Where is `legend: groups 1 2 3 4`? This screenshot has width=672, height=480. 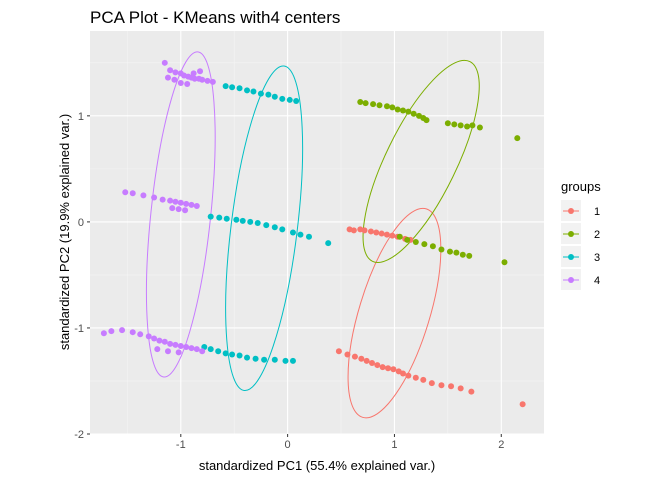 legend: groups 1 2 3 4 is located at coordinates (581, 234).